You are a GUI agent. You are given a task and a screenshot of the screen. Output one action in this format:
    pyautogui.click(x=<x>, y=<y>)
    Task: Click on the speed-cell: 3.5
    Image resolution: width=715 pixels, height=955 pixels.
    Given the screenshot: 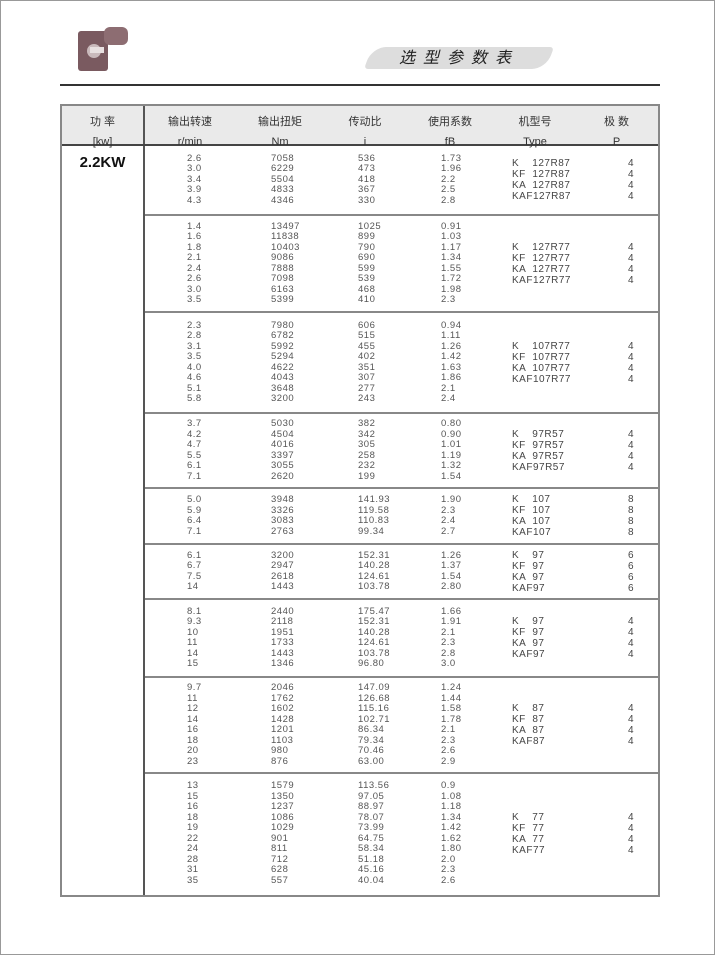 What is the action you would take?
    pyautogui.click(x=194, y=299)
    